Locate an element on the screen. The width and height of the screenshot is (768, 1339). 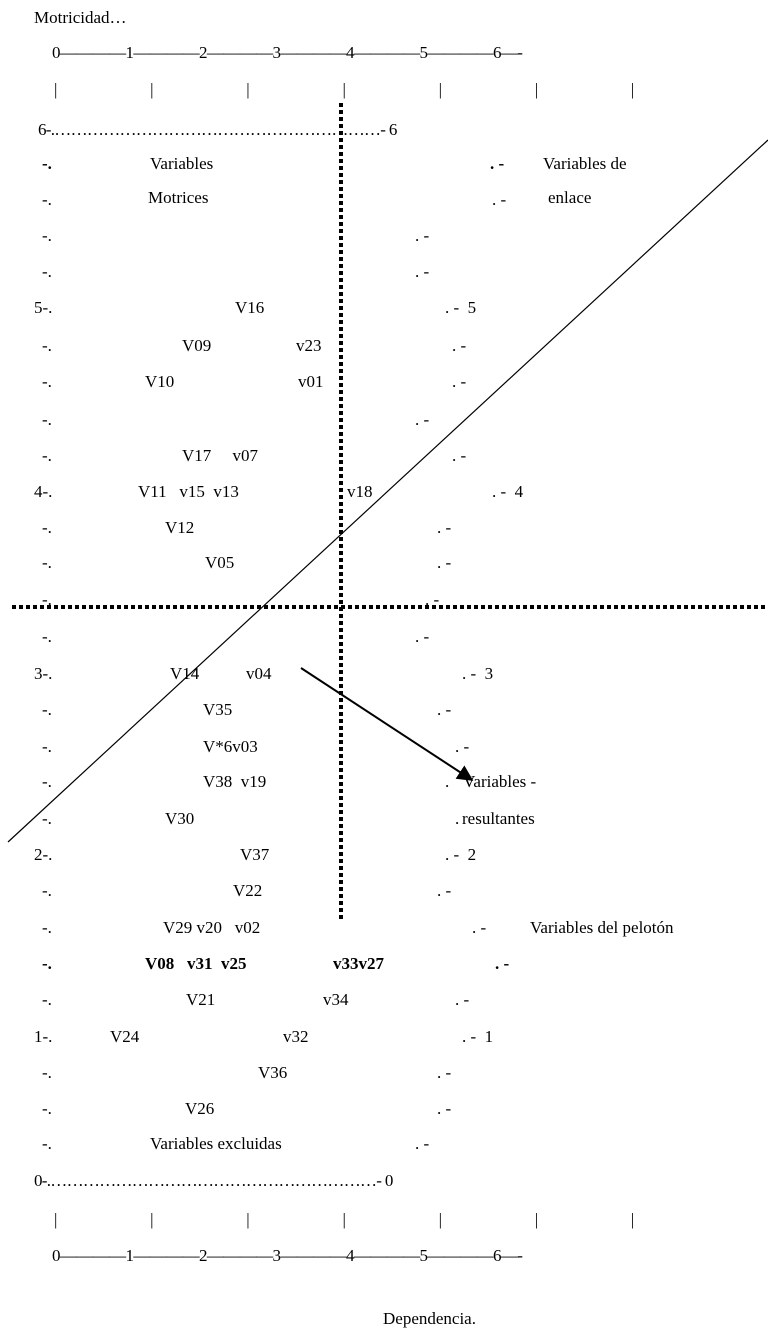
row-marker-left: 1-. is located at coordinates (43, 1036).